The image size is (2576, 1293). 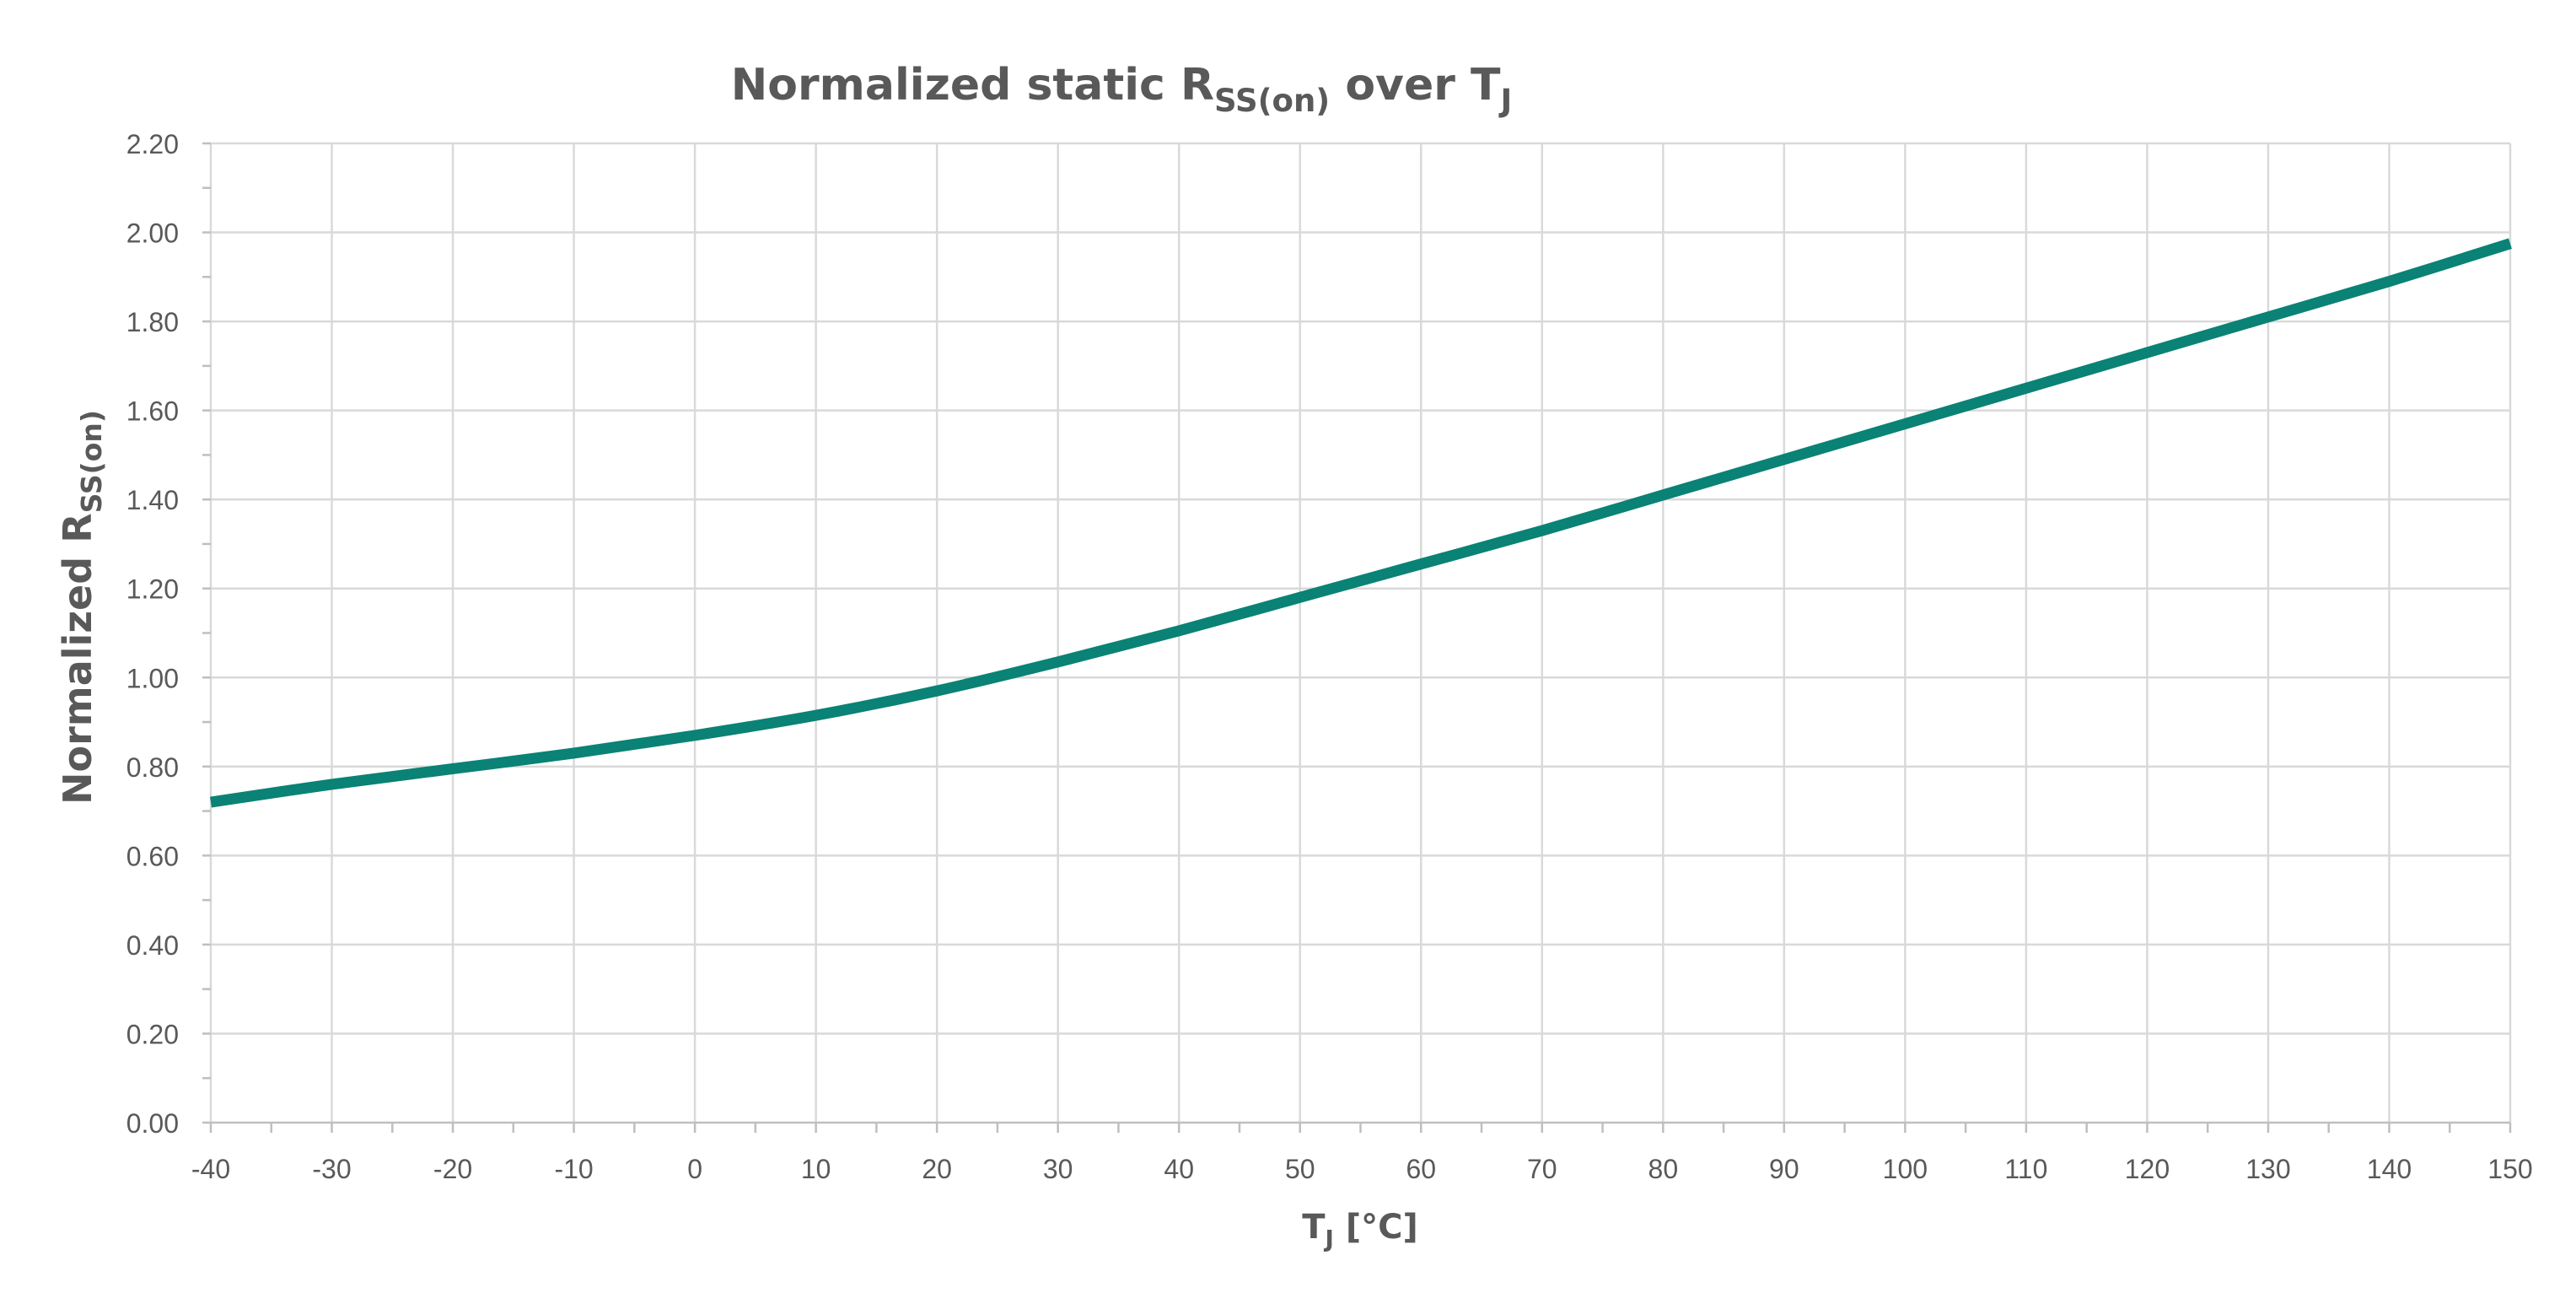 I want to click on x-axis-label-after: [°C], so click(x=1376, y=1227).